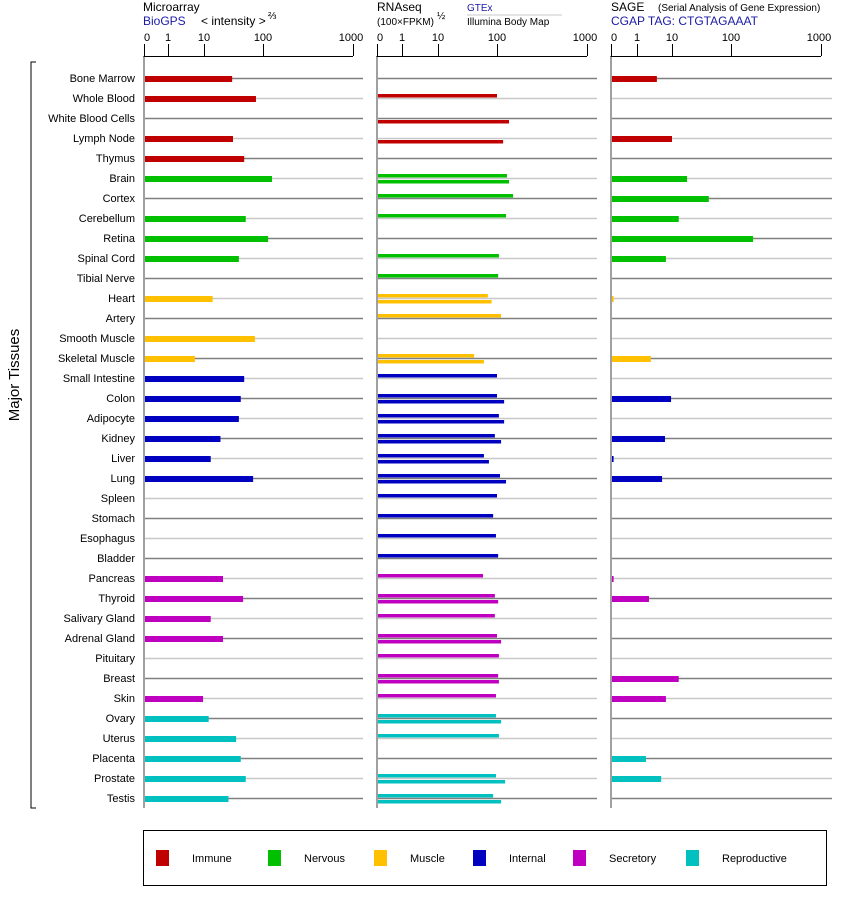 This screenshot has width=842, height=900. Describe the element at coordinates (102, 79) in the screenshot. I see `tissue-label: Bone Marrow` at that location.